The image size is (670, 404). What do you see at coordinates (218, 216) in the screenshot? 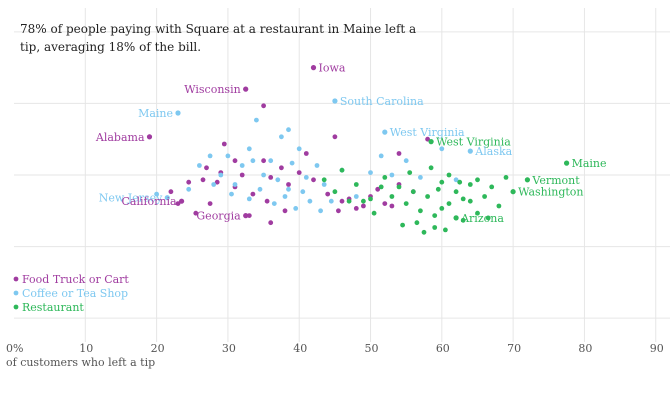
I see `state-label: Georgia` at bounding box center [218, 216].